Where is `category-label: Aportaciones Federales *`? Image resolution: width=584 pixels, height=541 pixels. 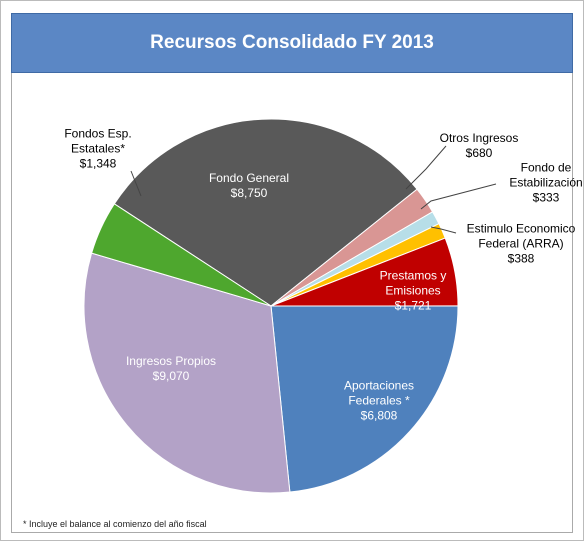 category-label: Aportaciones Federales * is located at coordinates (379, 393).